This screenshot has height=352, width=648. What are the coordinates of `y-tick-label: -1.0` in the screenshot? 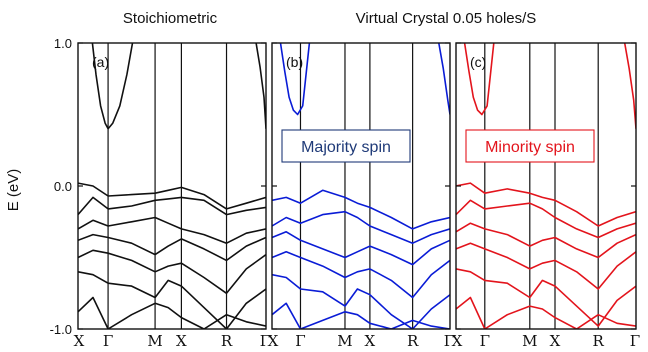 It's located at (61, 329).